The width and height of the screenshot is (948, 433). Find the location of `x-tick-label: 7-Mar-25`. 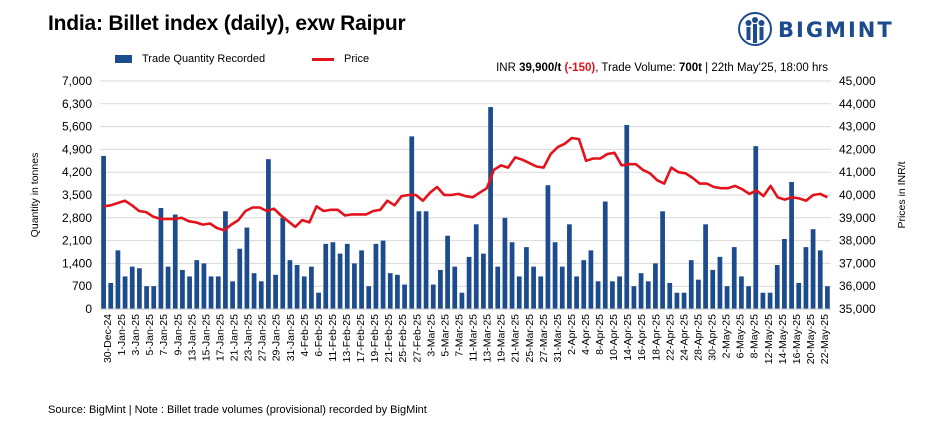

x-tick-label: 7-Mar-25 is located at coordinates (460, 335).